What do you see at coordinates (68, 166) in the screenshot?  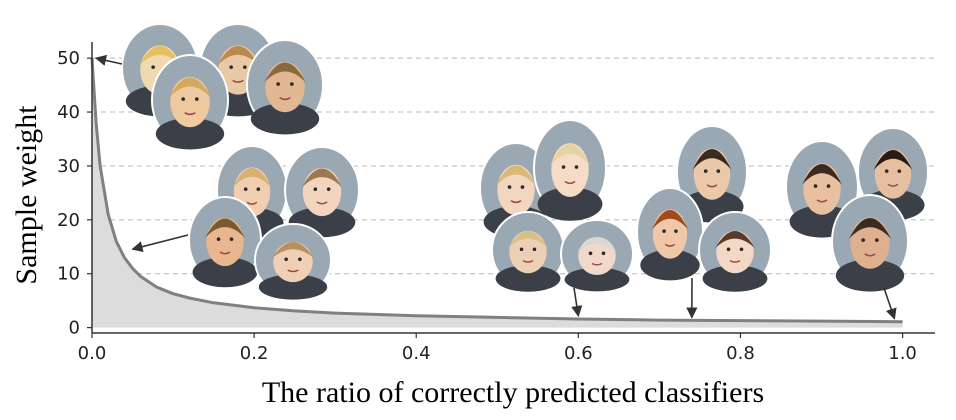 I see `y-tick-label: 30` at bounding box center [68, 166].